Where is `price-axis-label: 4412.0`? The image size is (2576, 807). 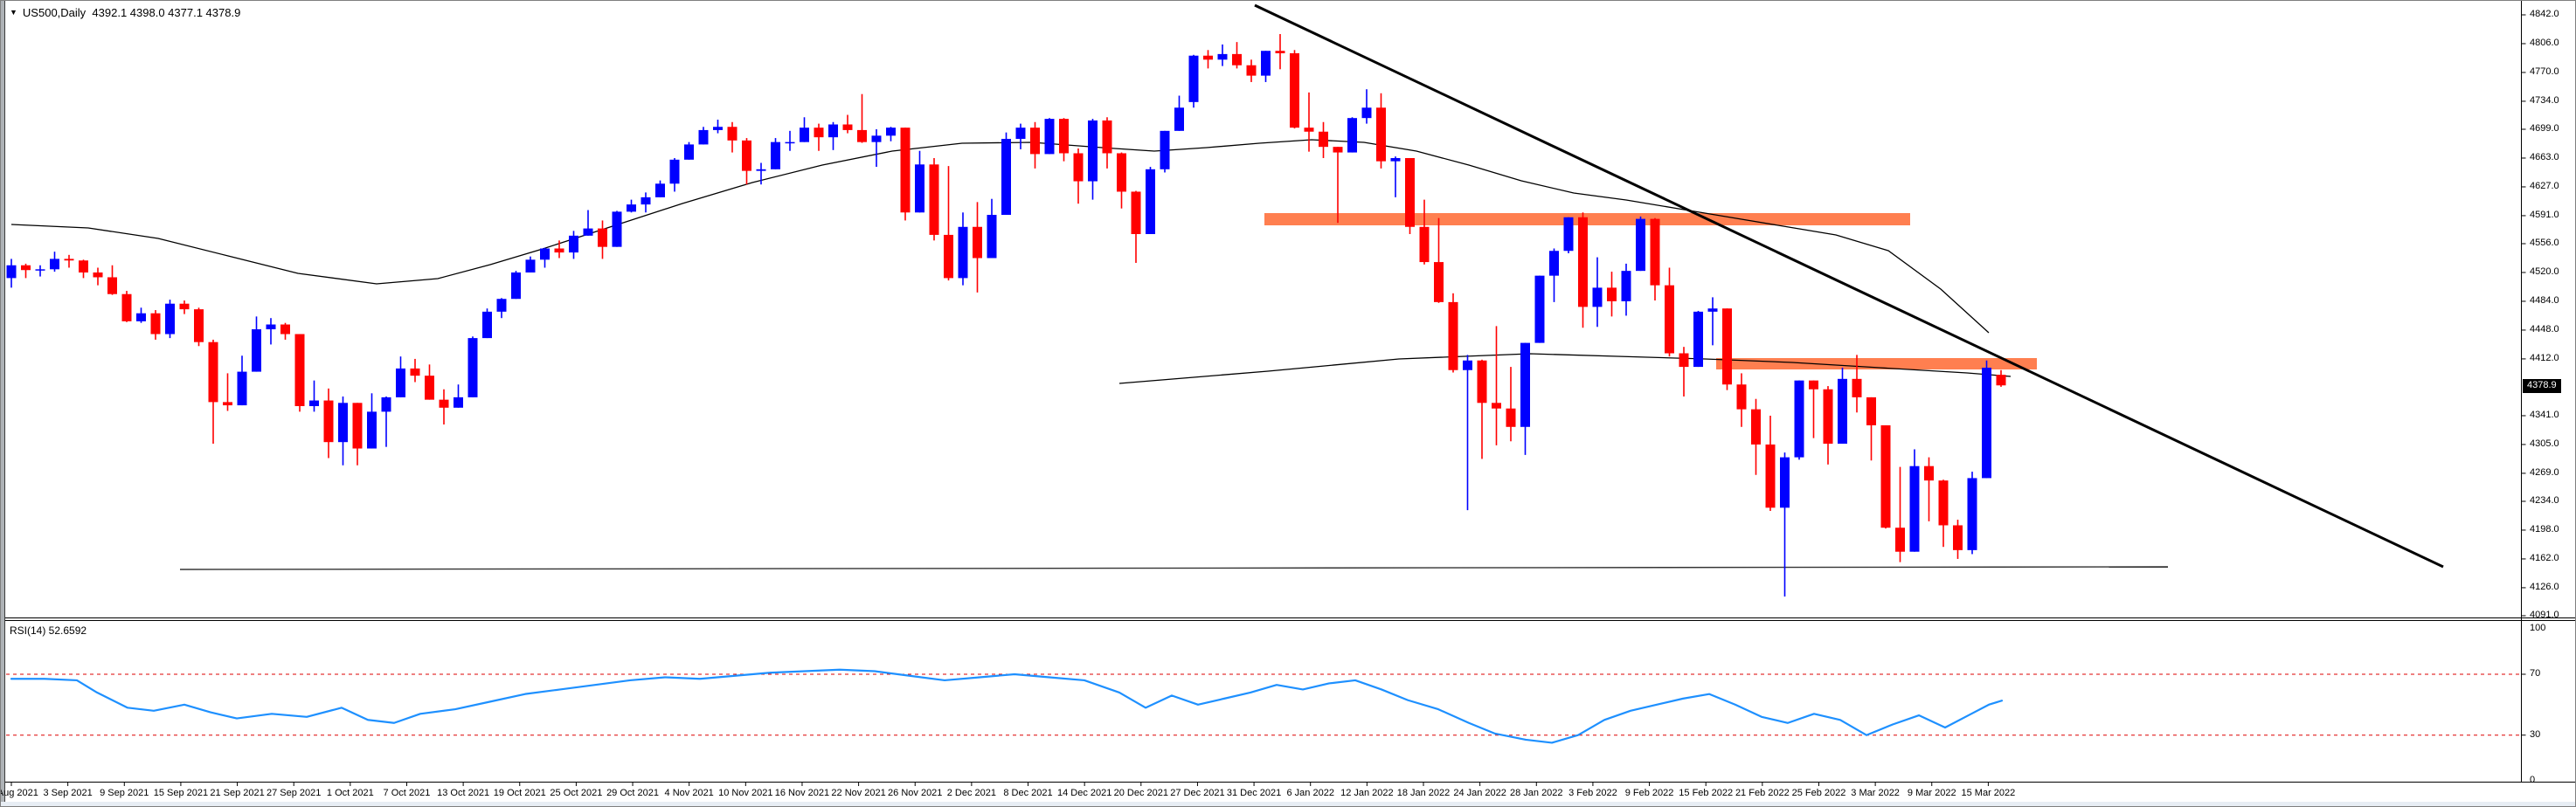 price-axis-label: 4412.0 is located at coordinates (2544, 357).